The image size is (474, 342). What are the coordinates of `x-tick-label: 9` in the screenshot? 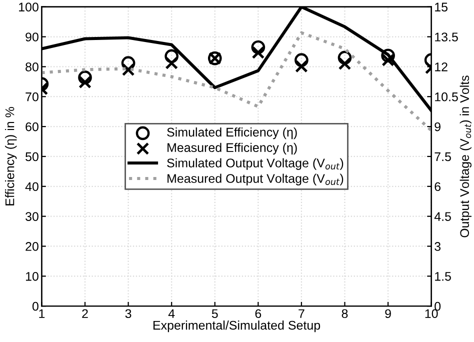 It's located at (388, 313).